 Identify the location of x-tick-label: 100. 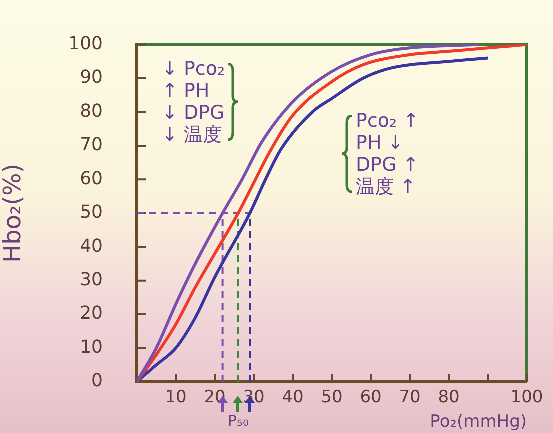
(527, 398).